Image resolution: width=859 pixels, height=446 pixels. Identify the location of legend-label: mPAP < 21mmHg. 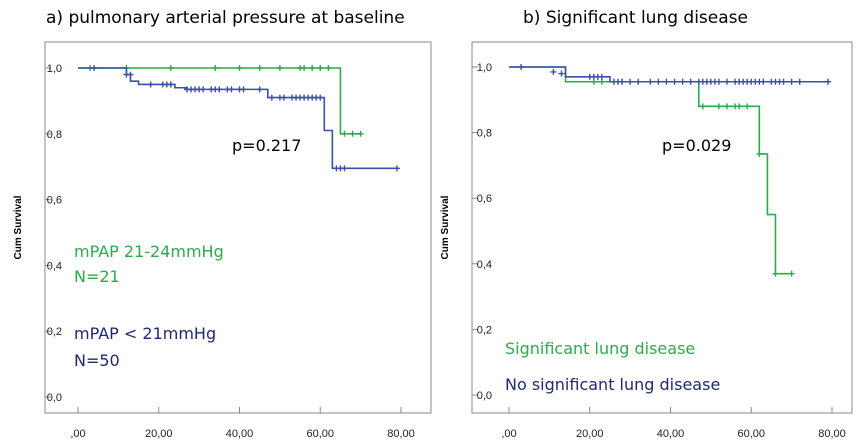
(145, 333).